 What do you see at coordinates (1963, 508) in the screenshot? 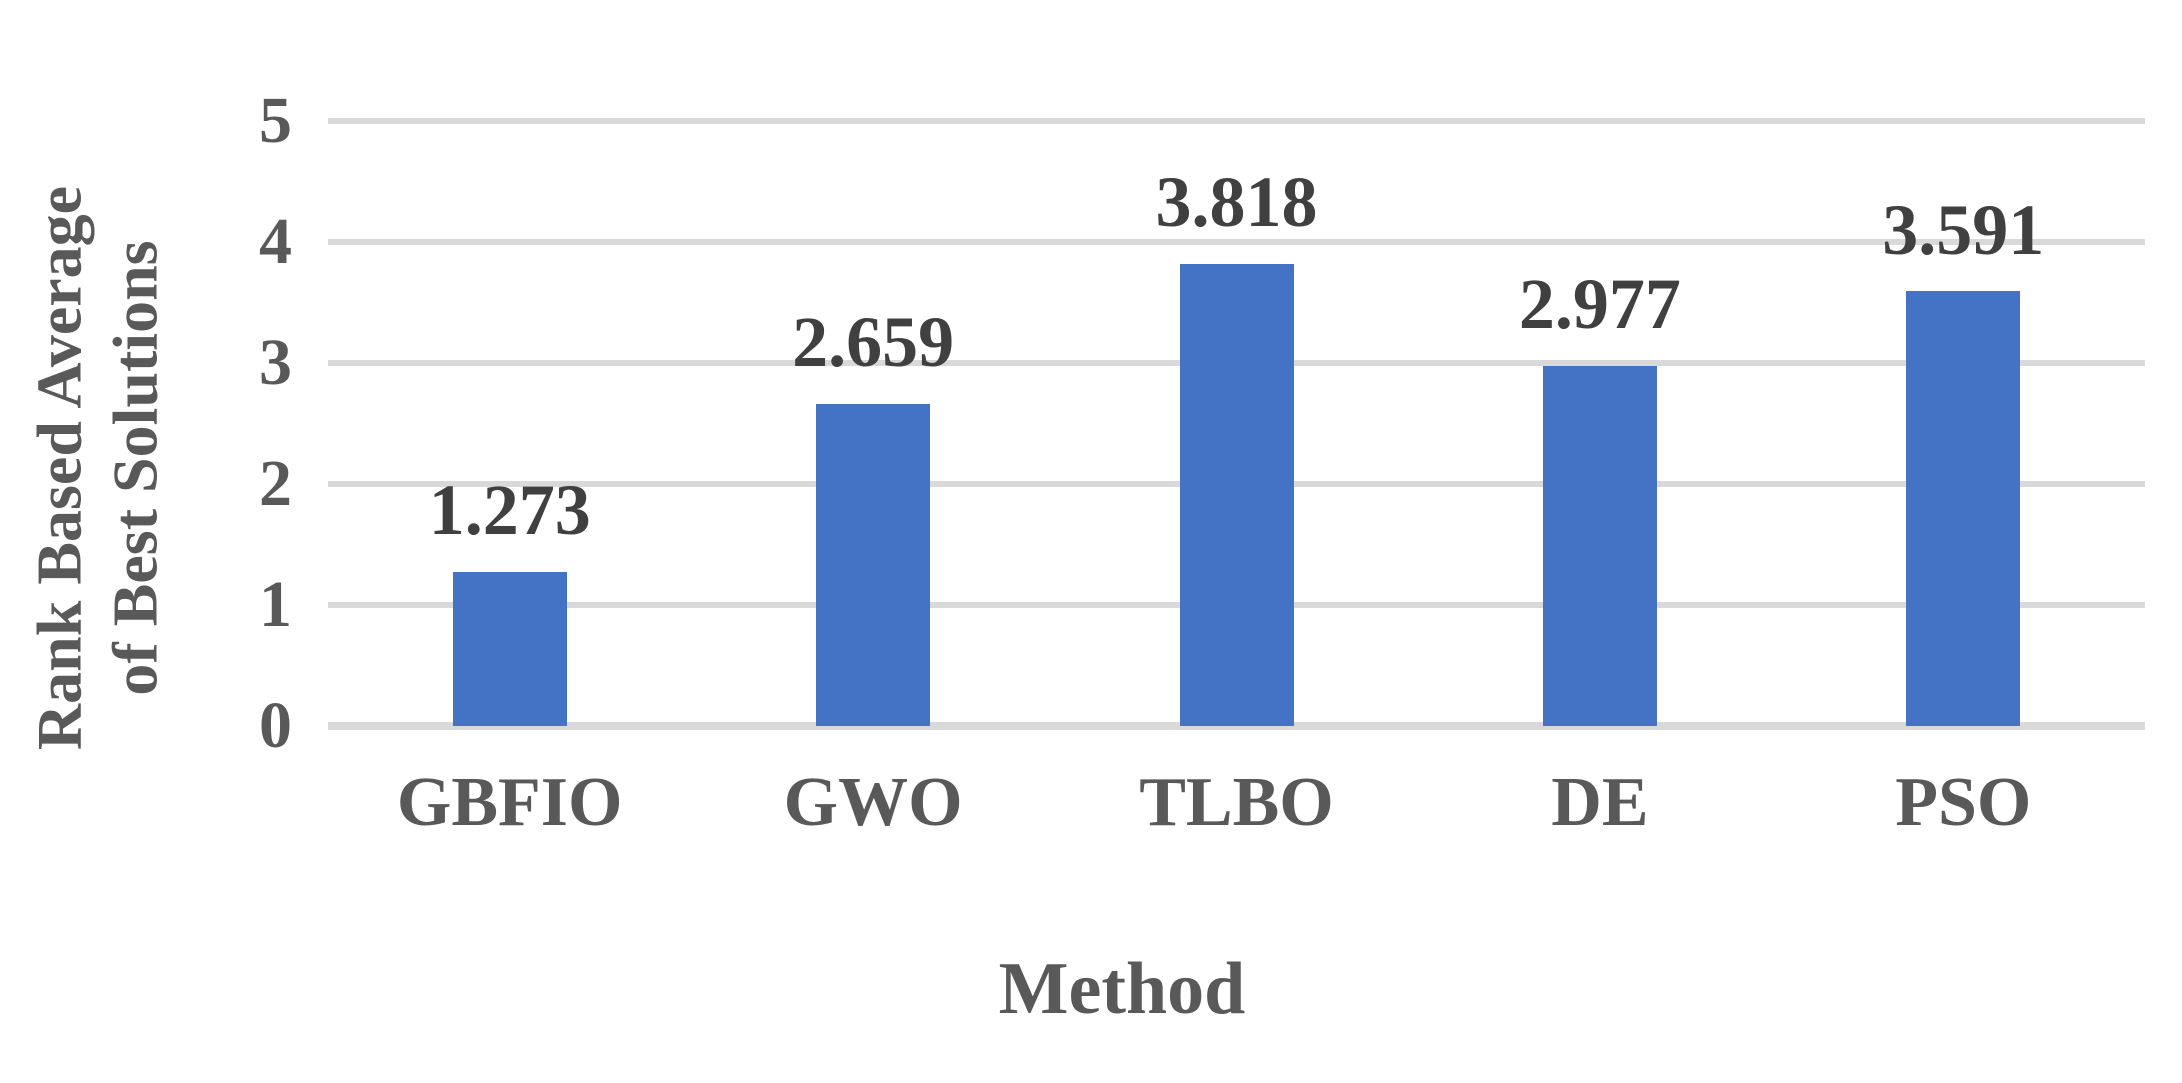
I see `bar-pso` at bounding box center [1963, 508].